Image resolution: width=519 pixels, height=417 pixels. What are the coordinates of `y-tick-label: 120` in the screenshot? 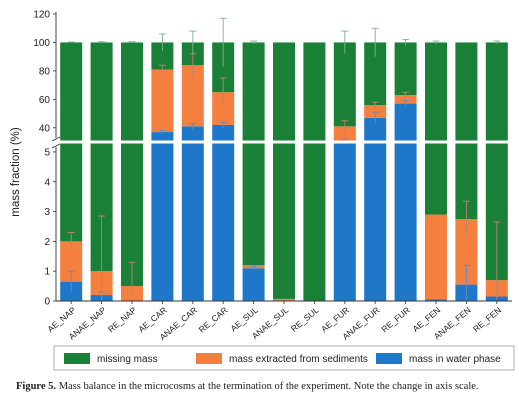 It's located at (41, 15).